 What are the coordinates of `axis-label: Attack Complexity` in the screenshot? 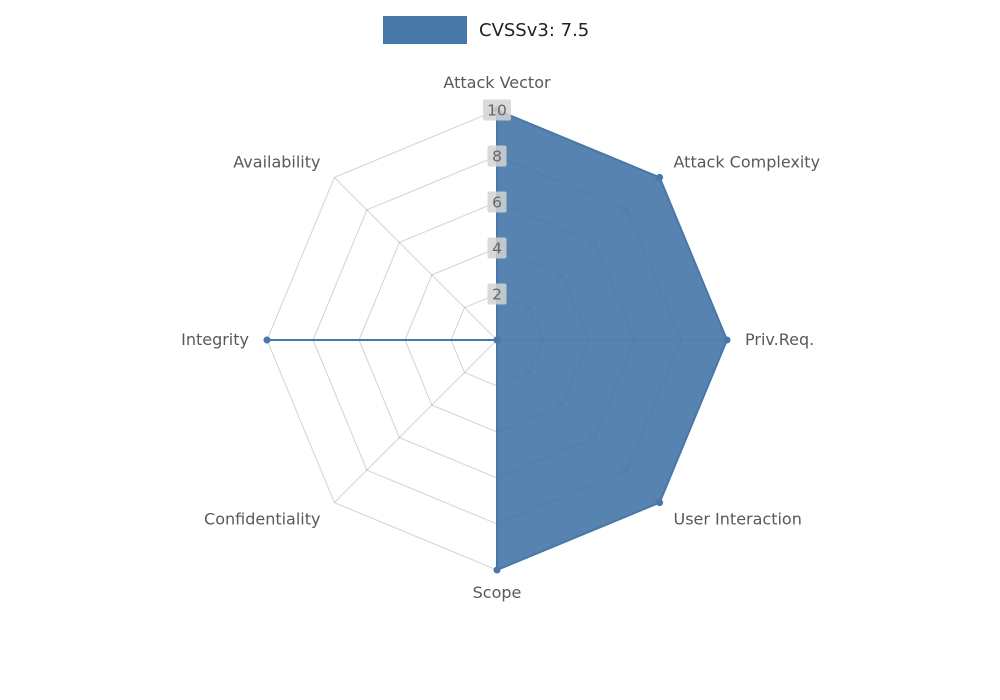 It's located at (747, 162).